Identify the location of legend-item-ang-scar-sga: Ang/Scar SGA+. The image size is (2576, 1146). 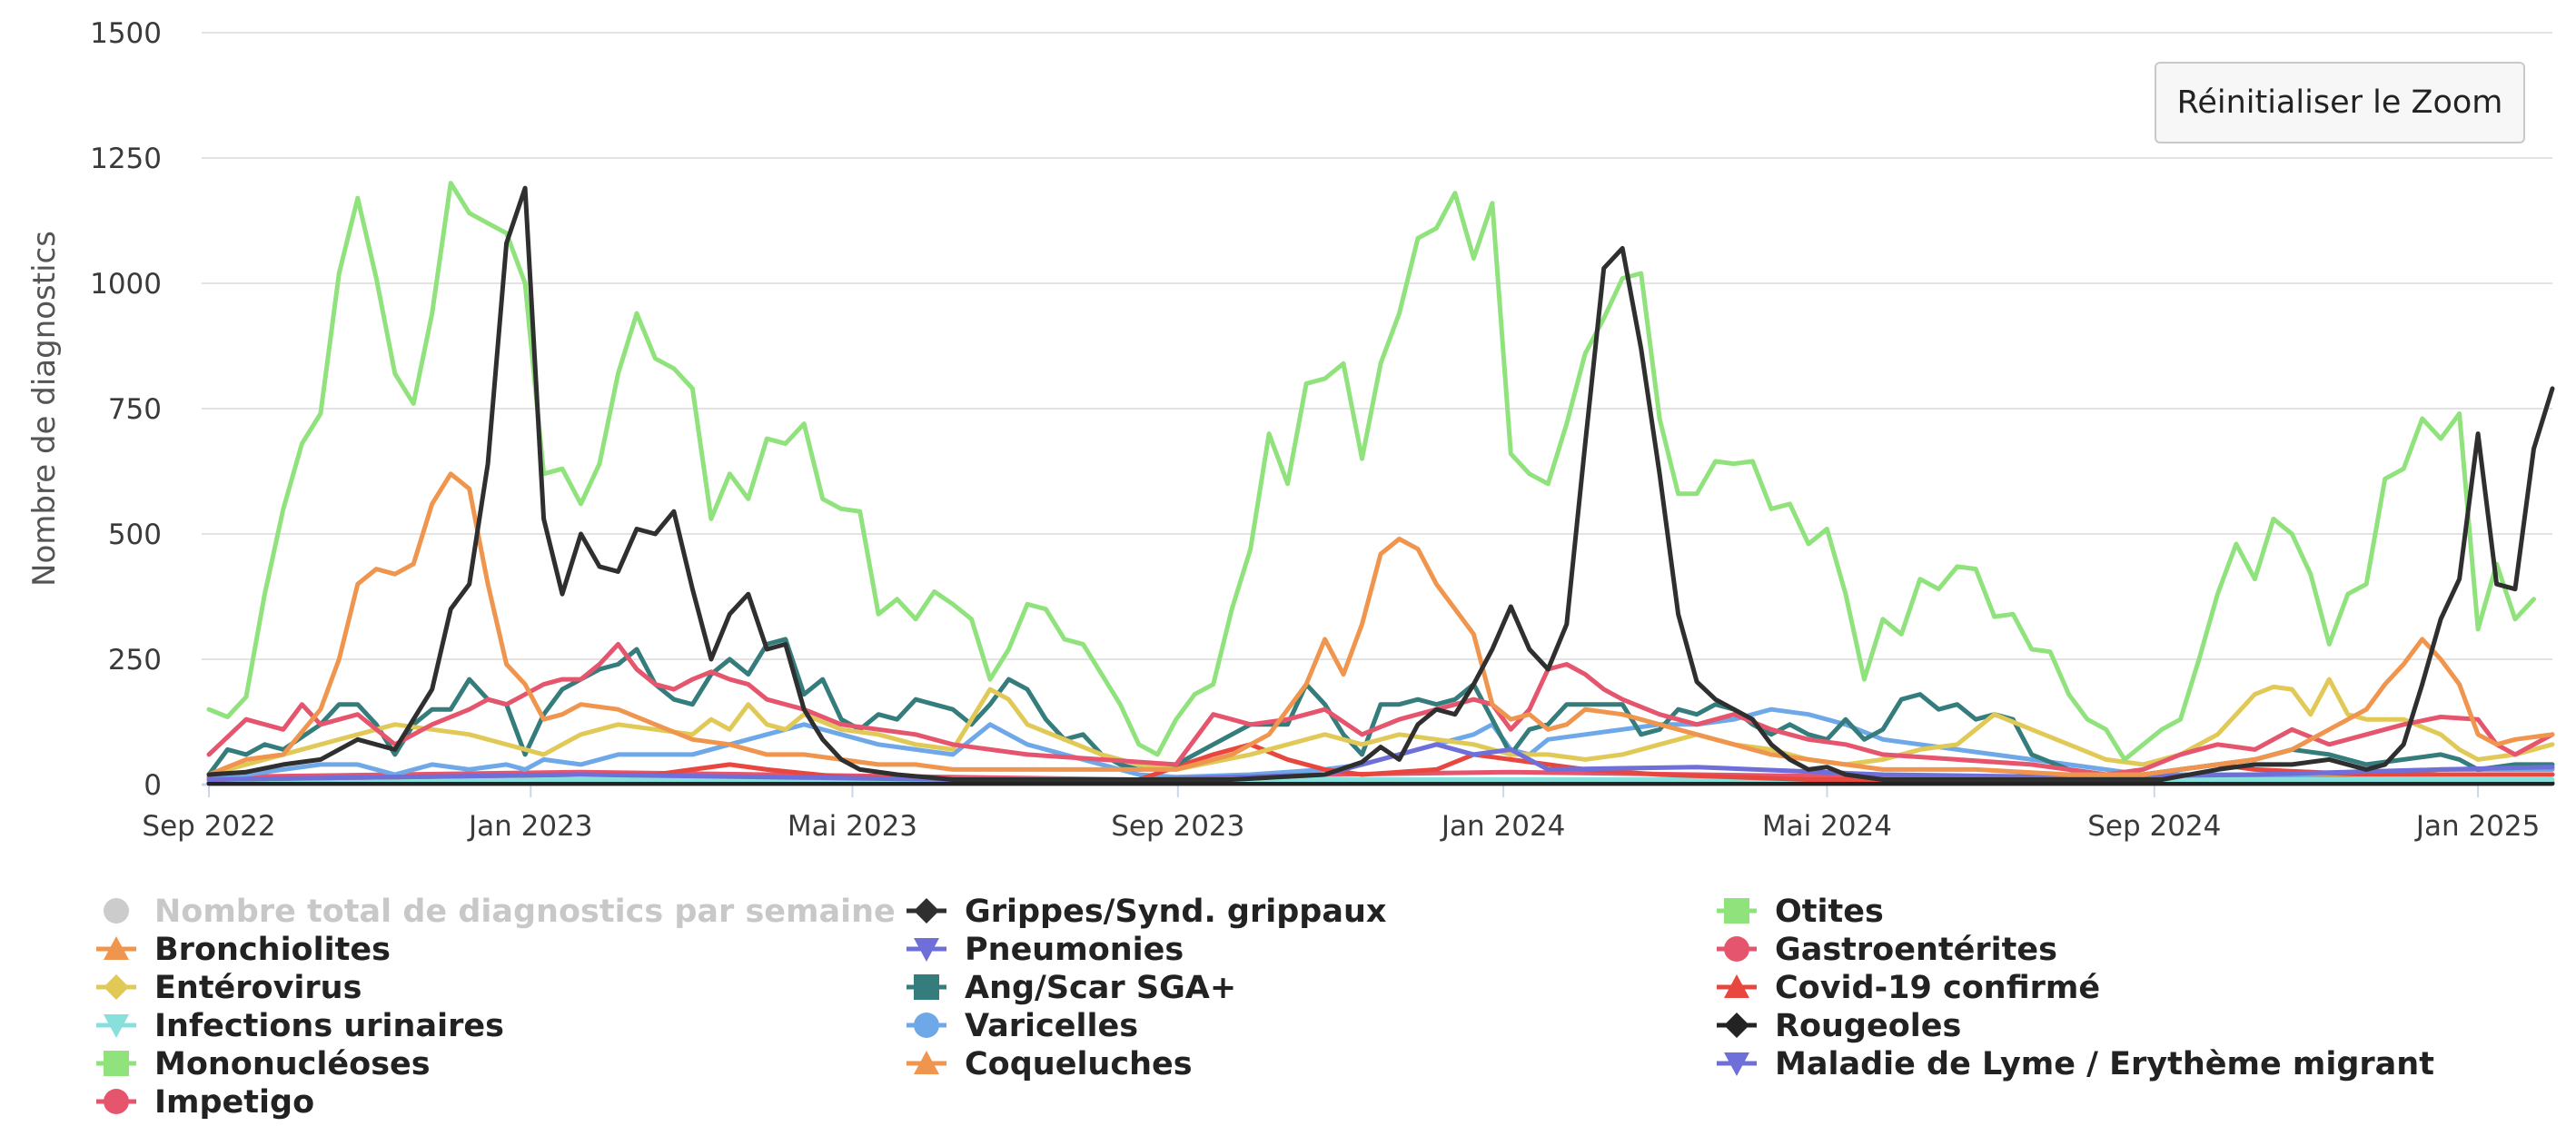
(1071, 988).